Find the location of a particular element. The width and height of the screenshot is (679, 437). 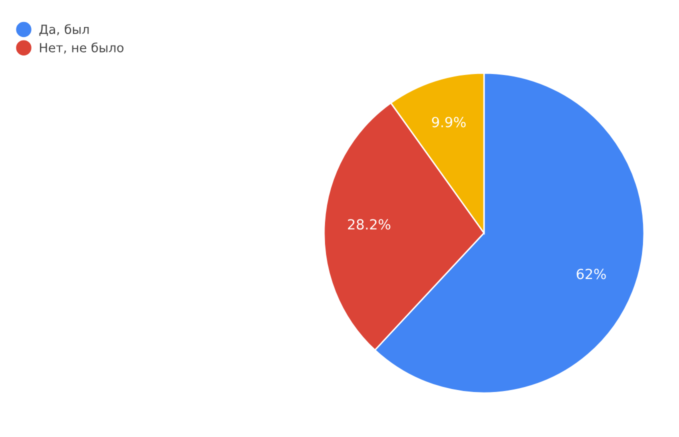

data-label: 62% is located at coordinates (591, 274).